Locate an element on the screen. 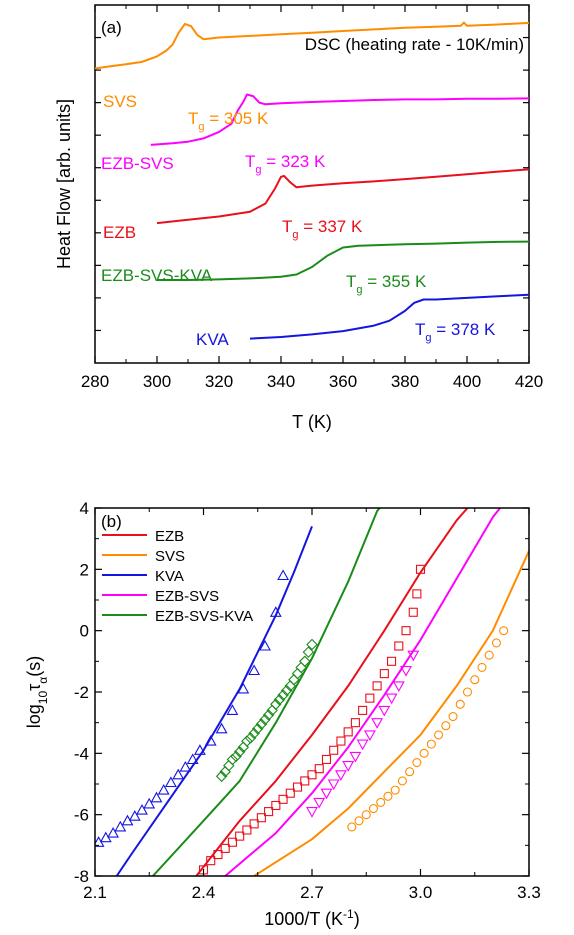 This screenshot has height=935, width=574. panel-b-x-tick-label: 2.4 is located at coordinates (204, 892).